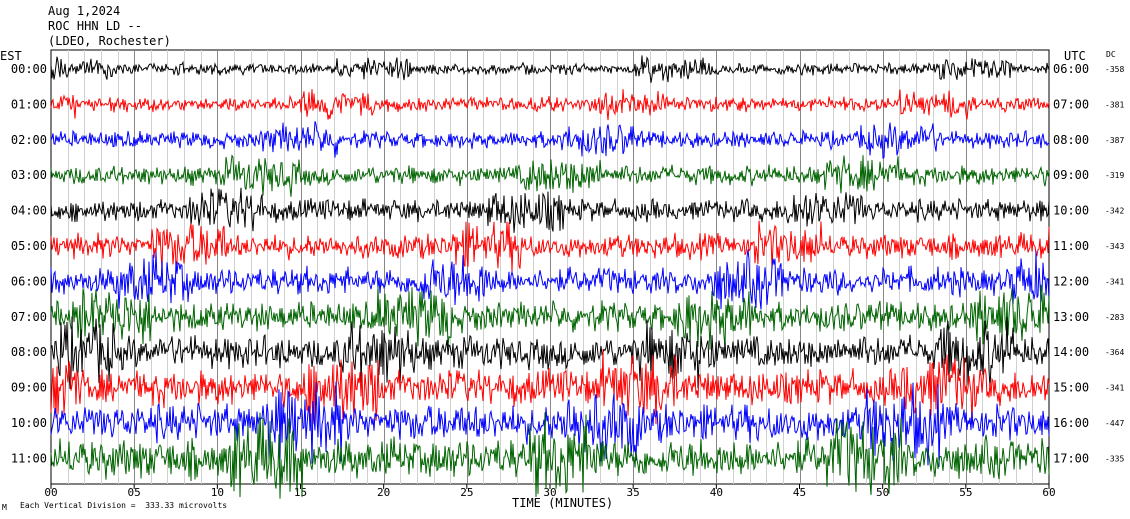 The height and width of the screenshot is (519, 1130). What do you see at coordinates (29, 423) in the screenshot?
I see `est-hour-label: 10:00` at bounding box center [29, 423].